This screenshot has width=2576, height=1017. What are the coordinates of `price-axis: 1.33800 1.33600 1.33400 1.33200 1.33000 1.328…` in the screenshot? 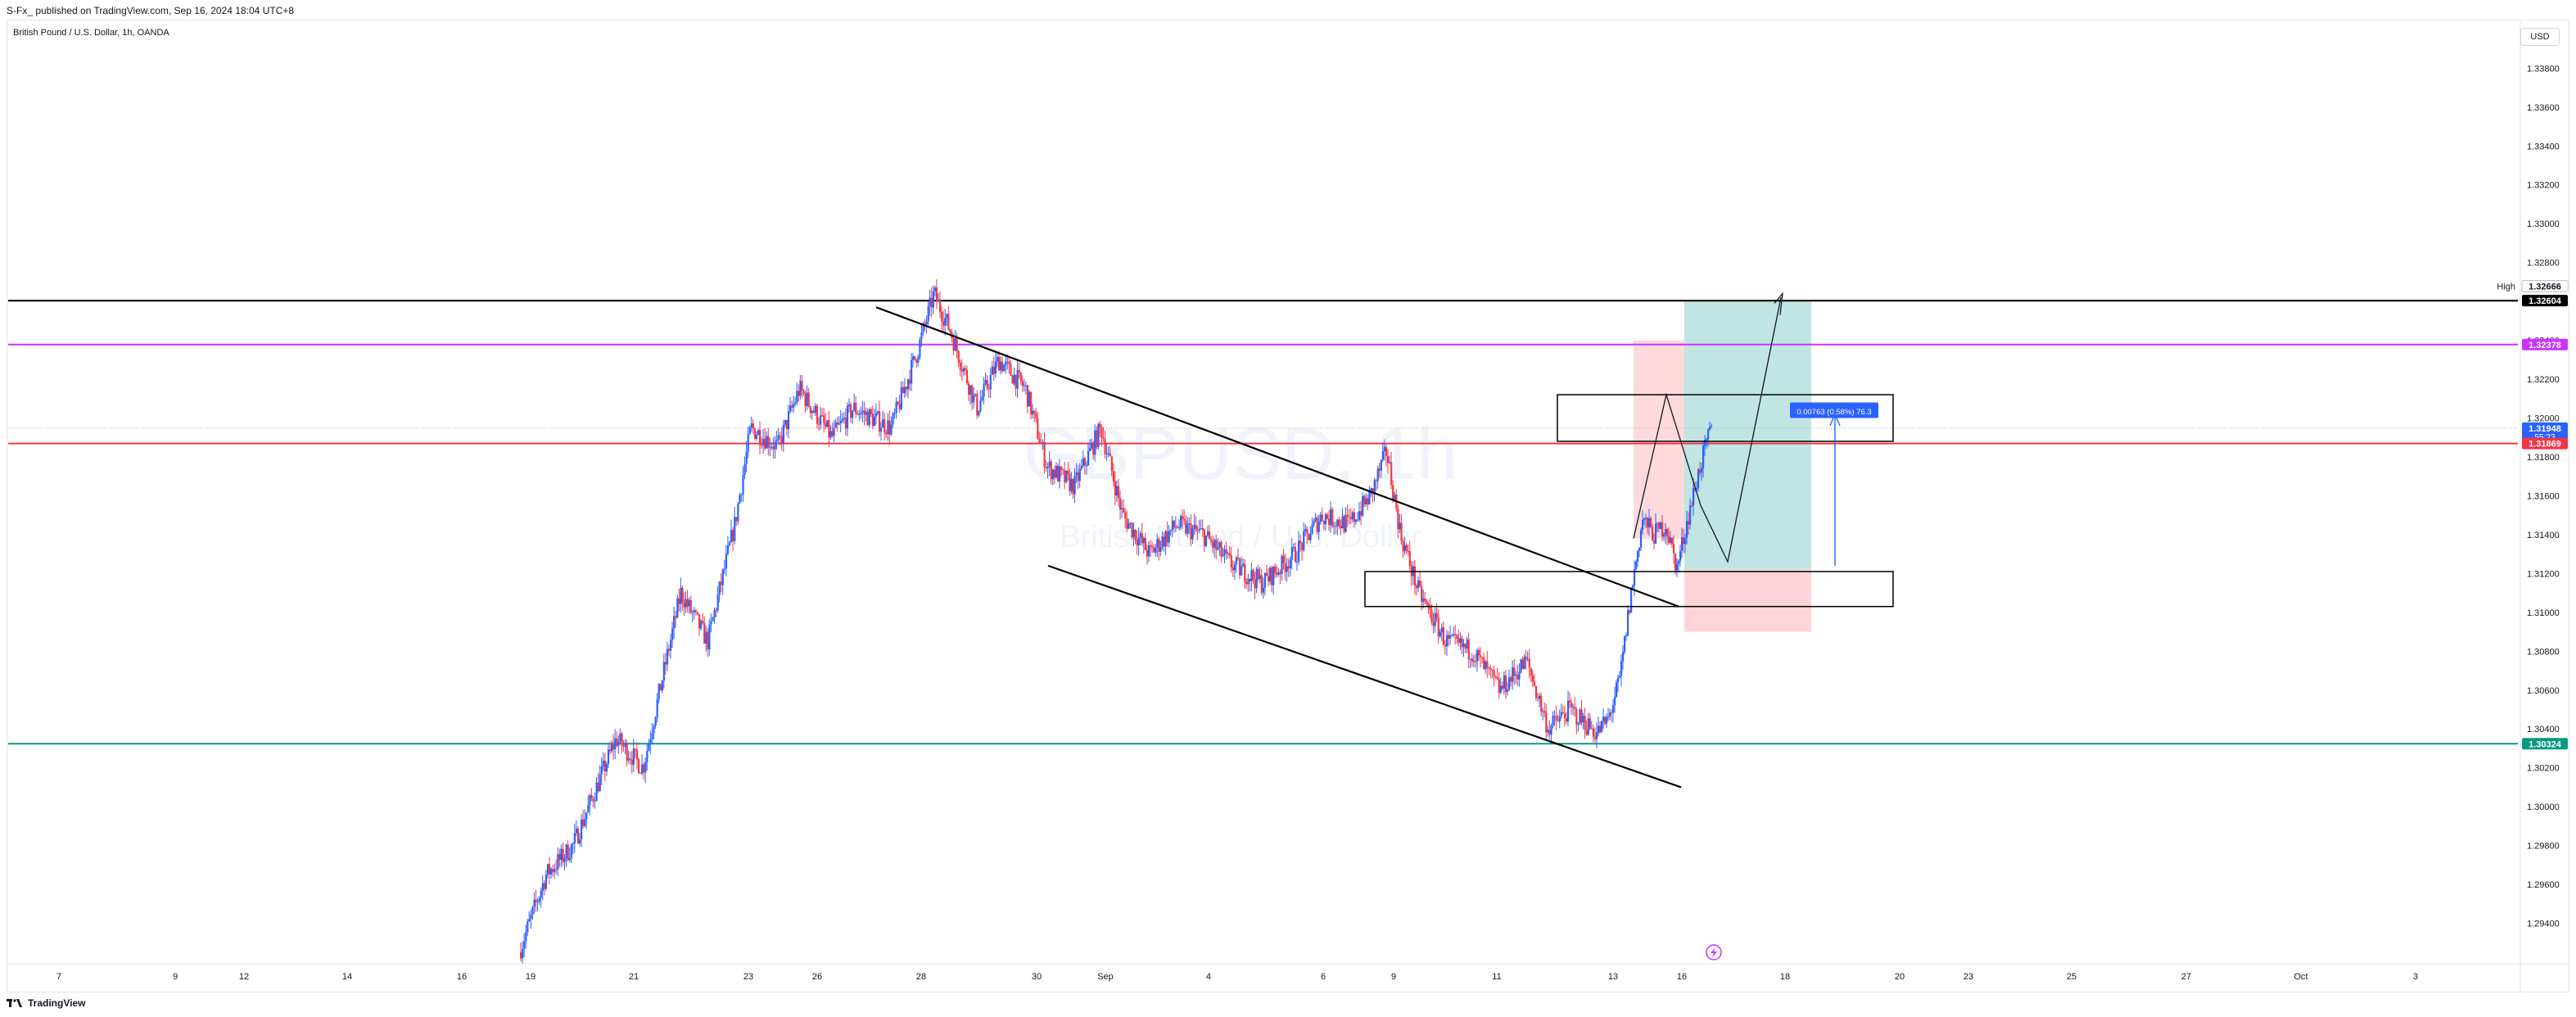 It's located at (2540, 506).